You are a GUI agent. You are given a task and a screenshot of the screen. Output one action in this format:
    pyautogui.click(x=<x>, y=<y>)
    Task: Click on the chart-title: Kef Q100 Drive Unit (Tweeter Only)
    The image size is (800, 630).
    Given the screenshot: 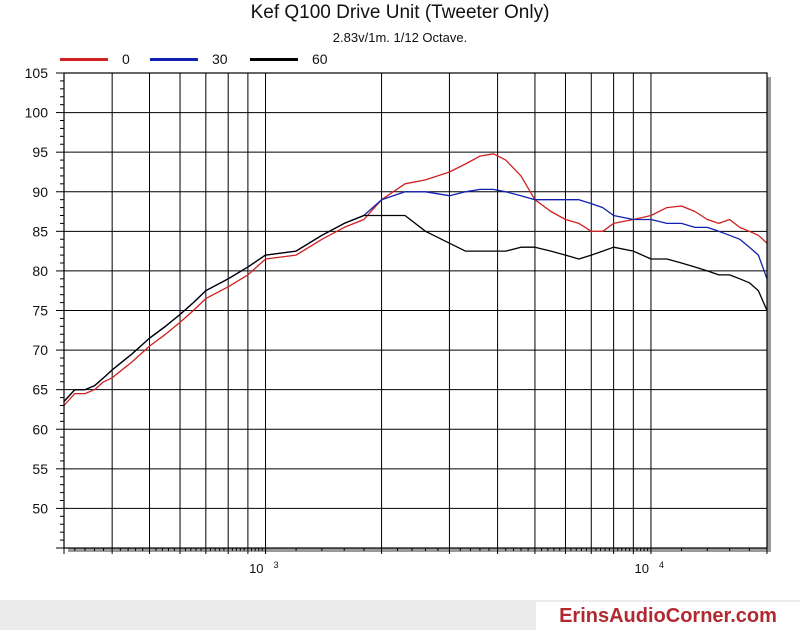 What is the action you would take?
    pyautogui.click(x=400, y=12)
    